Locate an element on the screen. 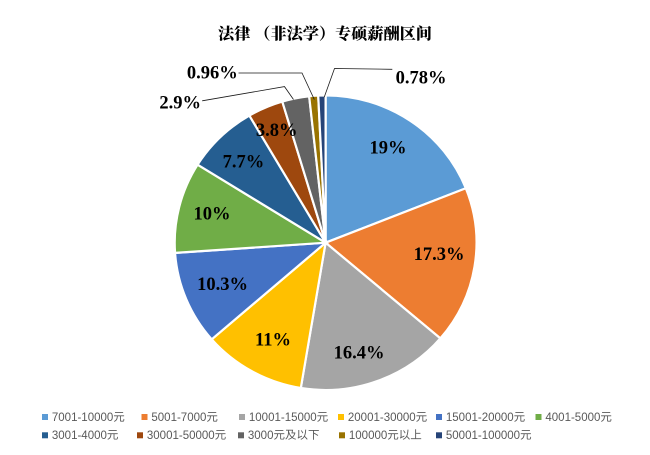 This screenshot has height=455, width=650. svg-text: 5001-7000 is located at coordinates (178, 418).